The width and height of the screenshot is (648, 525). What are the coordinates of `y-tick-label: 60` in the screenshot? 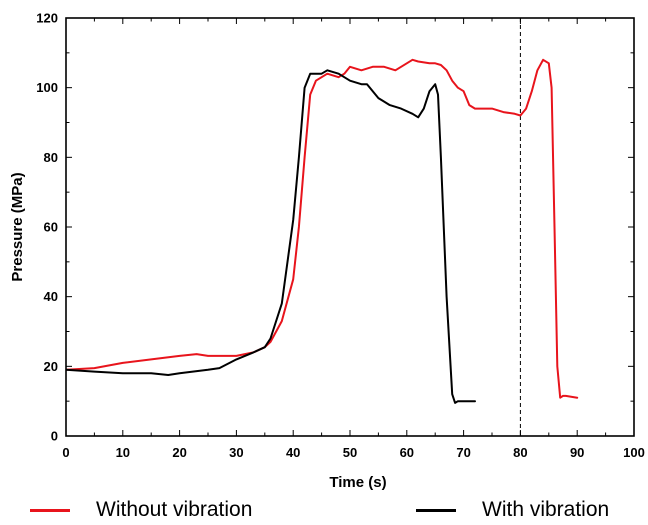 It's located at (51, 227).